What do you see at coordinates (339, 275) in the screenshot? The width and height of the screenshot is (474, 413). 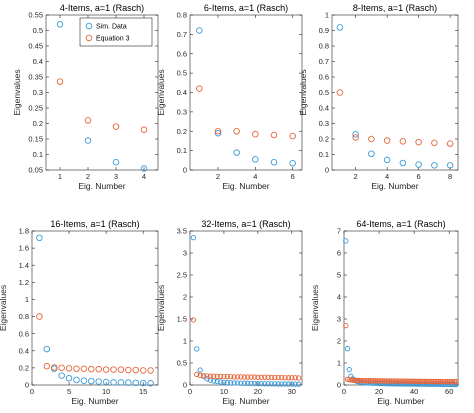 I see `y-tick-label: 5` at bounding box center [339, 275].